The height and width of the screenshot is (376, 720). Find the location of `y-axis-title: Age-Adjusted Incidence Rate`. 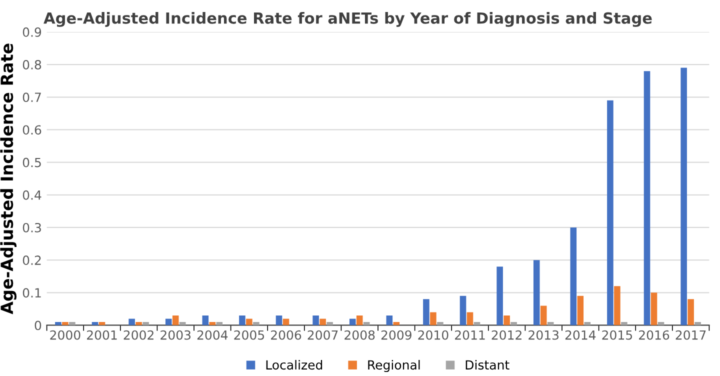

y-axis-title: Age-Adjusted Incidence Rate is located at coordinates (8, 179).